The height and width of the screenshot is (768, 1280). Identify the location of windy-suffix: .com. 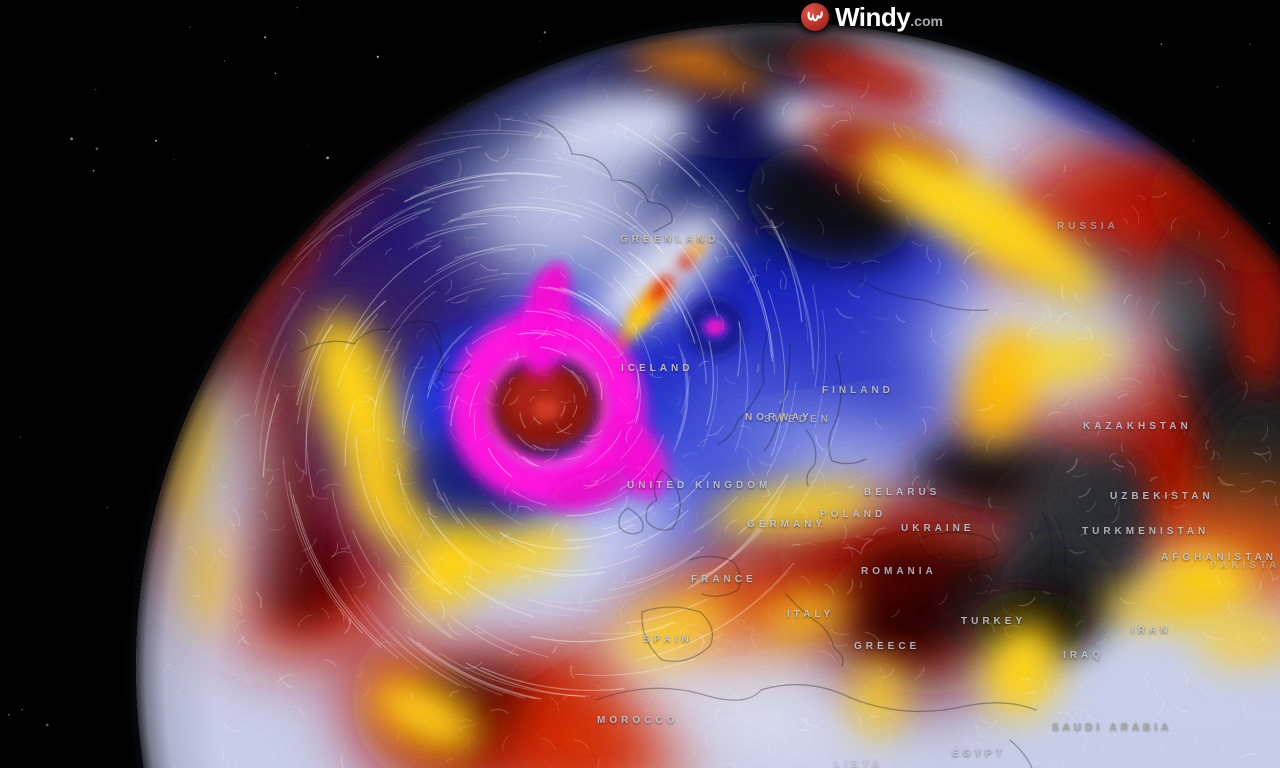
(926, 21).